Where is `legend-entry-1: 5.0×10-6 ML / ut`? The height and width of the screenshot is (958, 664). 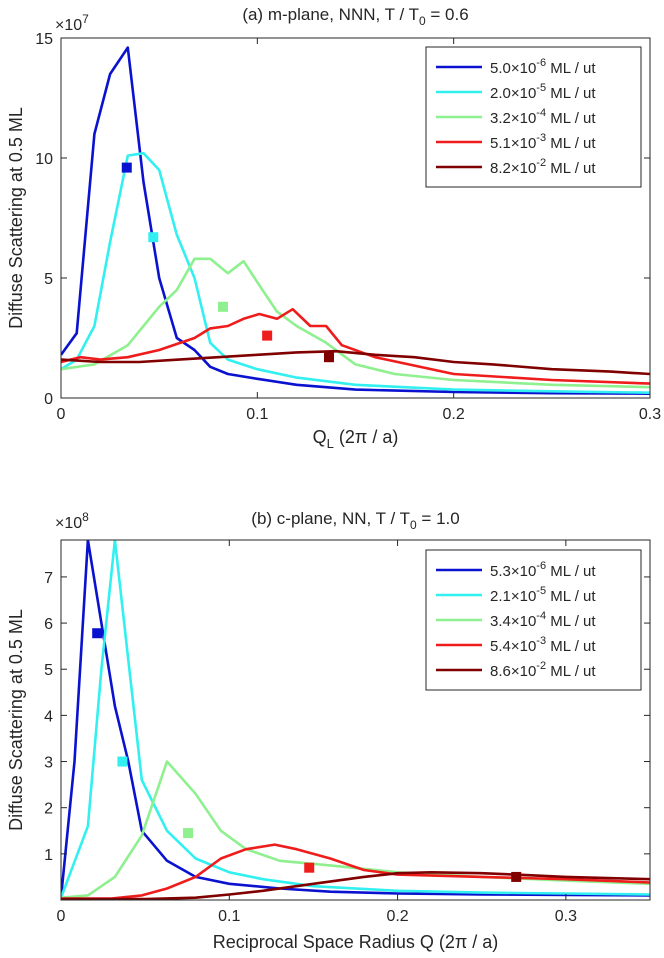
legend-entry-1: 5.0×10-6 ML / ut is located at coordinates (543, 67).